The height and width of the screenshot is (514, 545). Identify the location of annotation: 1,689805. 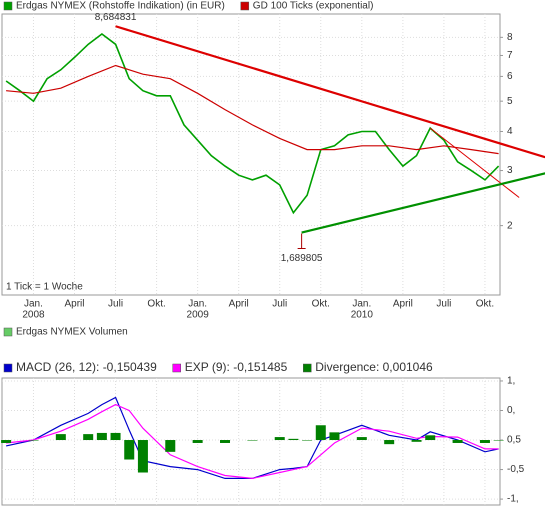
(302, 258).